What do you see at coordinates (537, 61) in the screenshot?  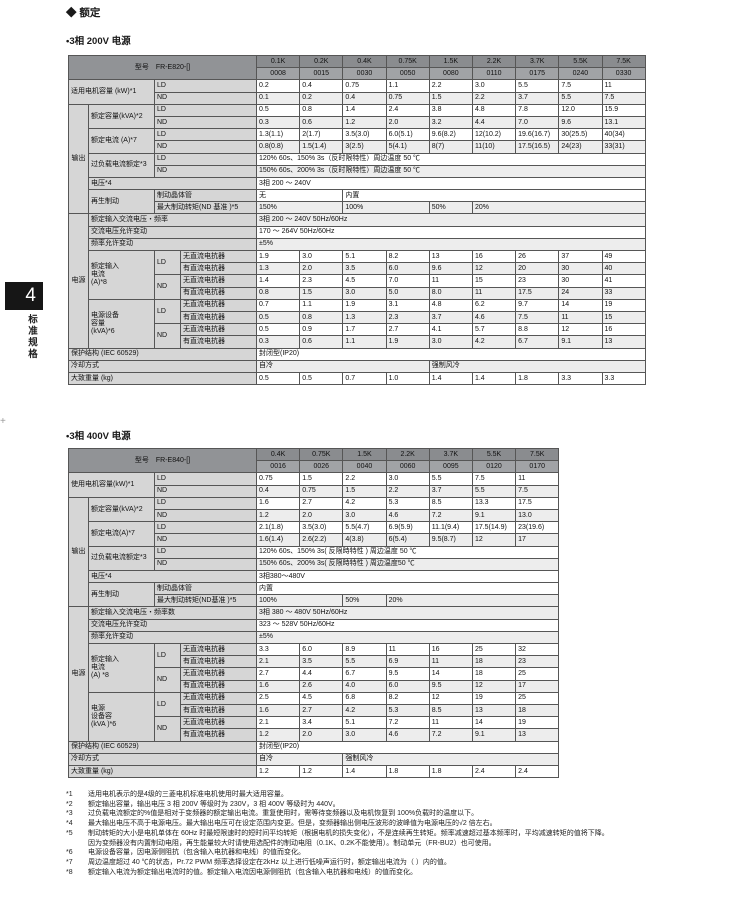 I see `capacity-header-cell: 3.7K` at bounding box center [537, 61].